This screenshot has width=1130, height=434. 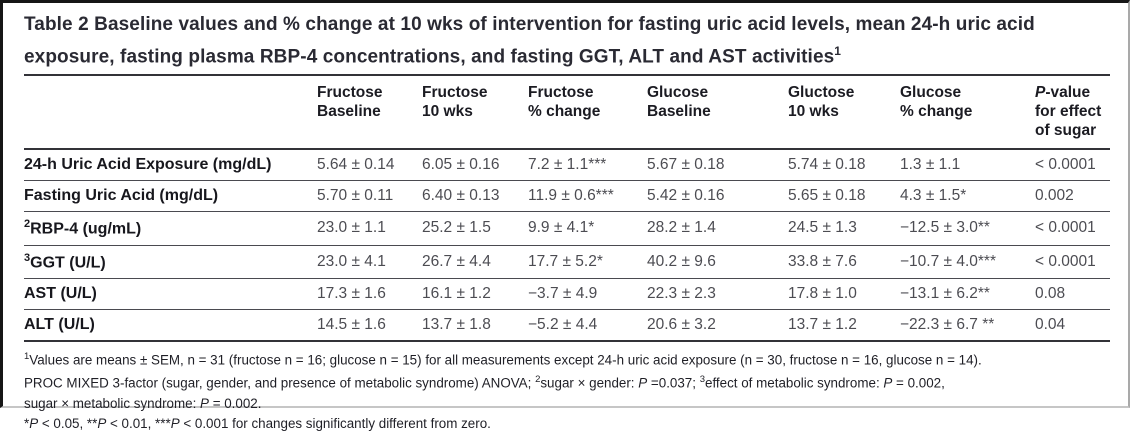 I want to click on column-header-p-value: P-value for effect of sugar, so click(x=1068, y=112).